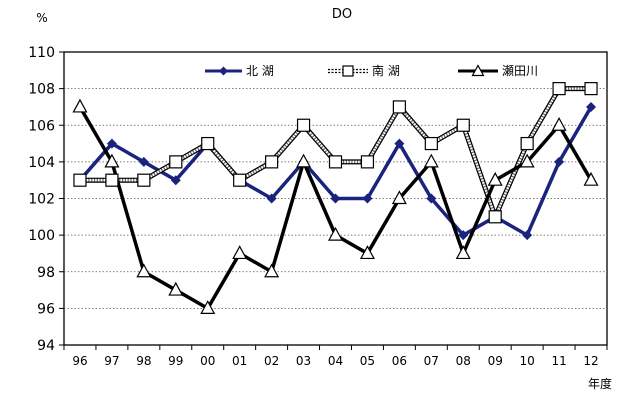 Image resolution: width=630 pixels, height=395 pixels. I want to click on legend: 北 湖 南 湖 瀬田川, so click(371, 70).